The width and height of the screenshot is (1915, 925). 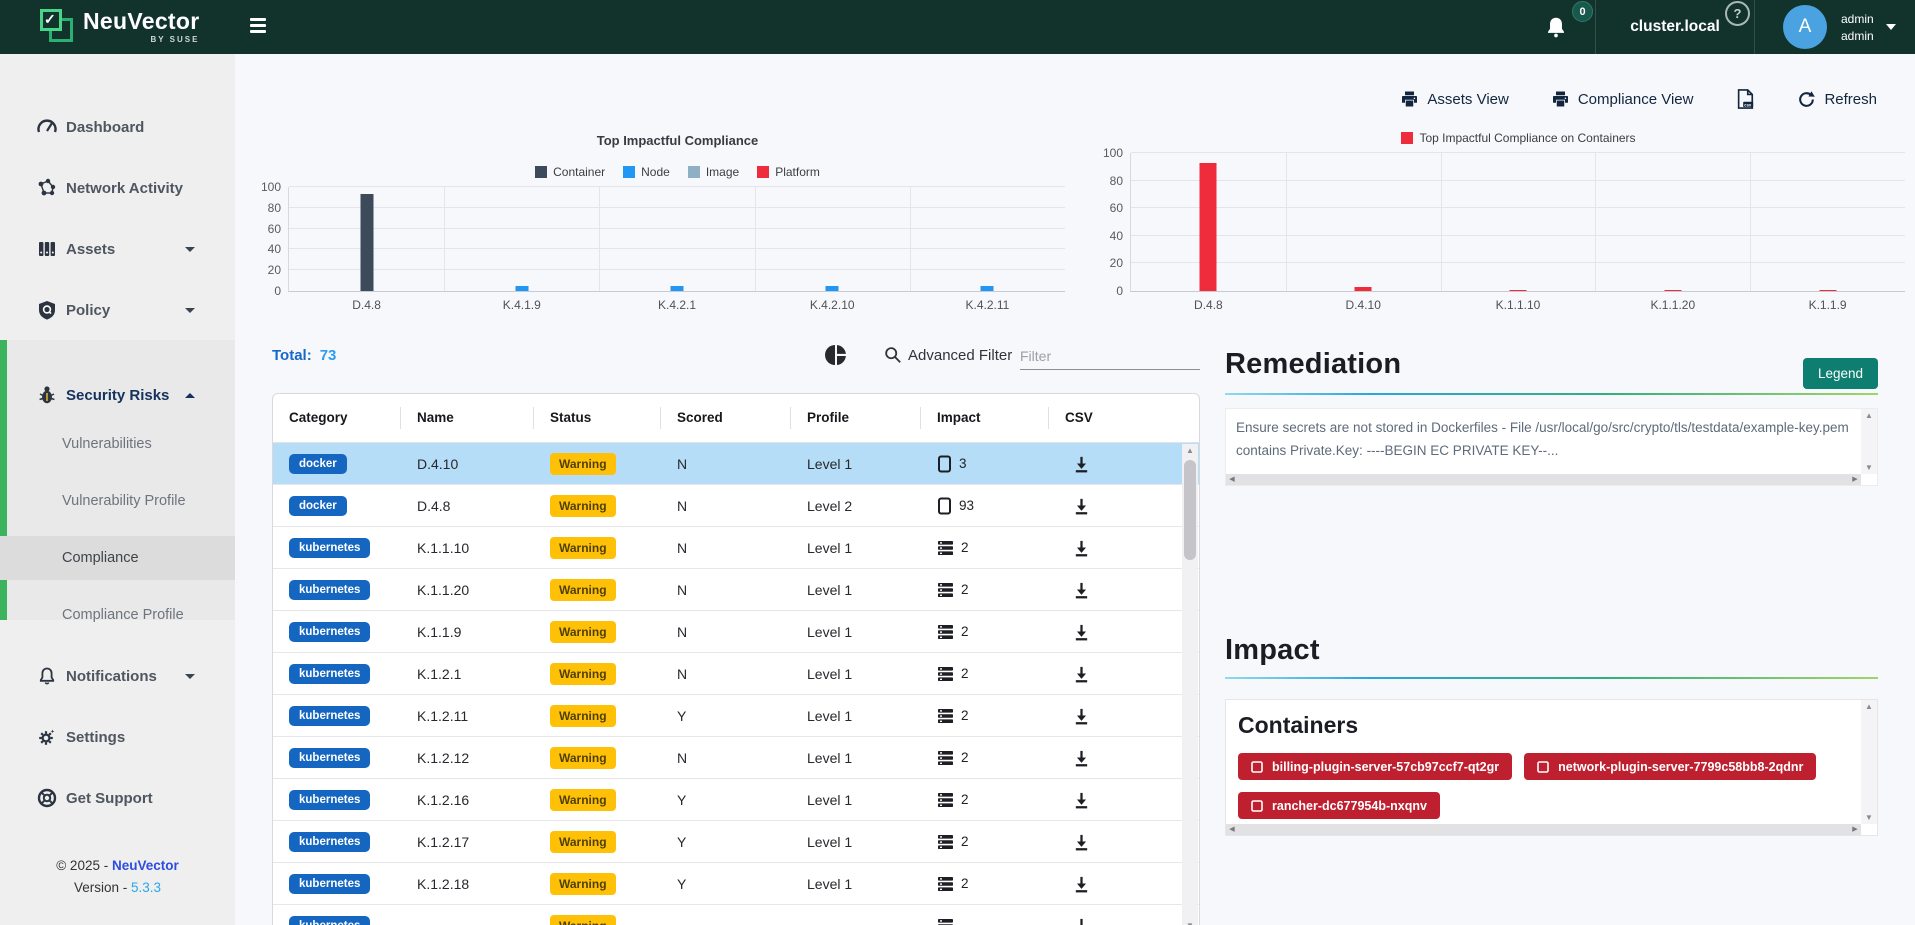 I want to click on impacted-container-badge: billing-plugin-server-57cb97ccf7-qt2gr, so click(x=1375, y=766).